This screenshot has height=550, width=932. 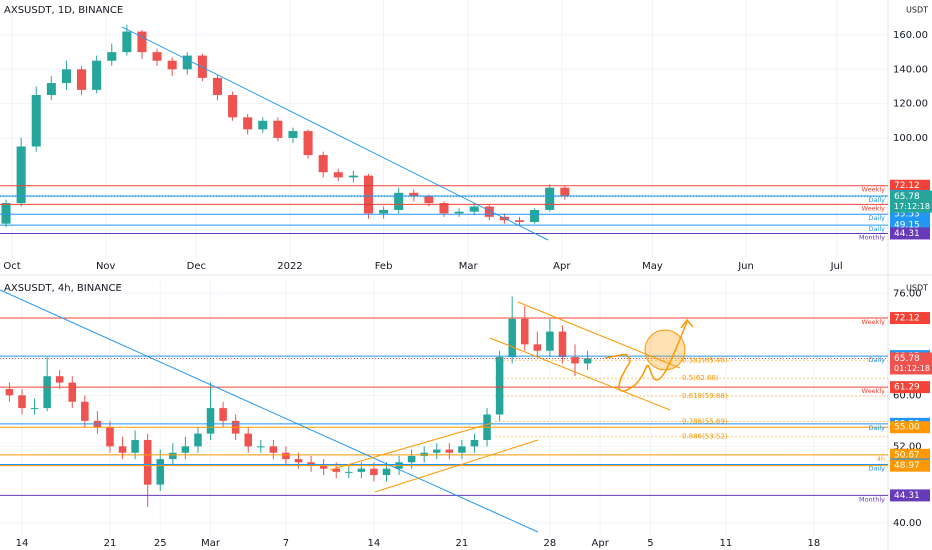 I want to click on y-tick-label: 140.00, so click(x=910, y=69).